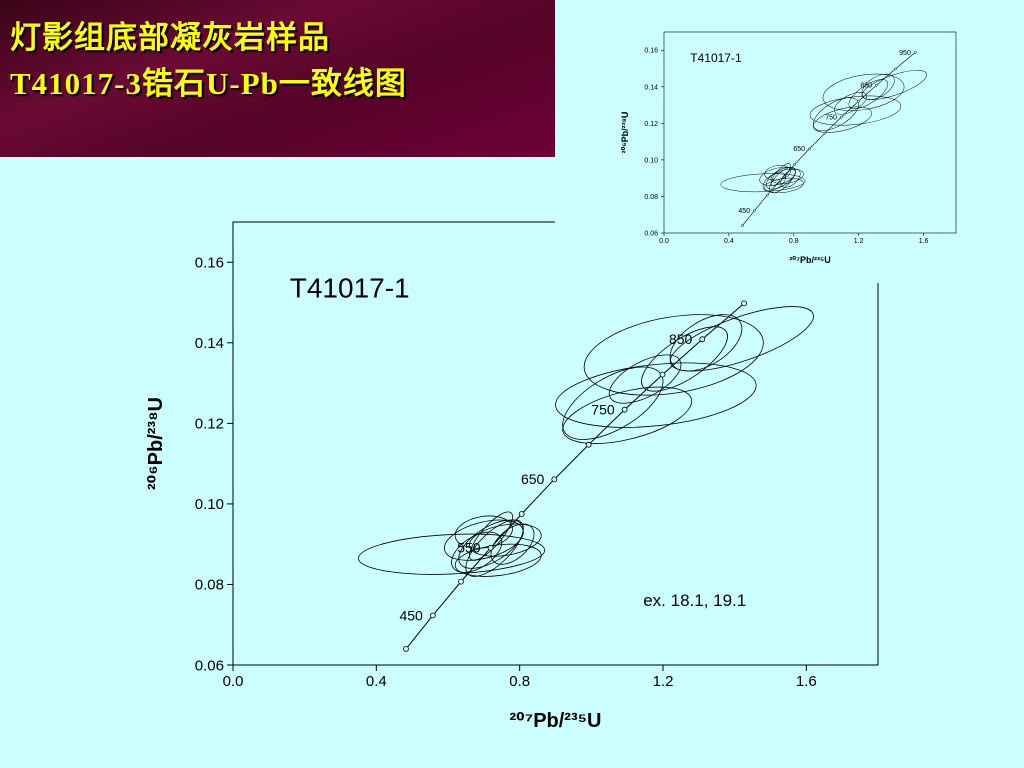 The width and height of the screenshot is (1024, 768). I want to click on slide-title: 灯影组底部凝灰岩样品, so click(170, 37).